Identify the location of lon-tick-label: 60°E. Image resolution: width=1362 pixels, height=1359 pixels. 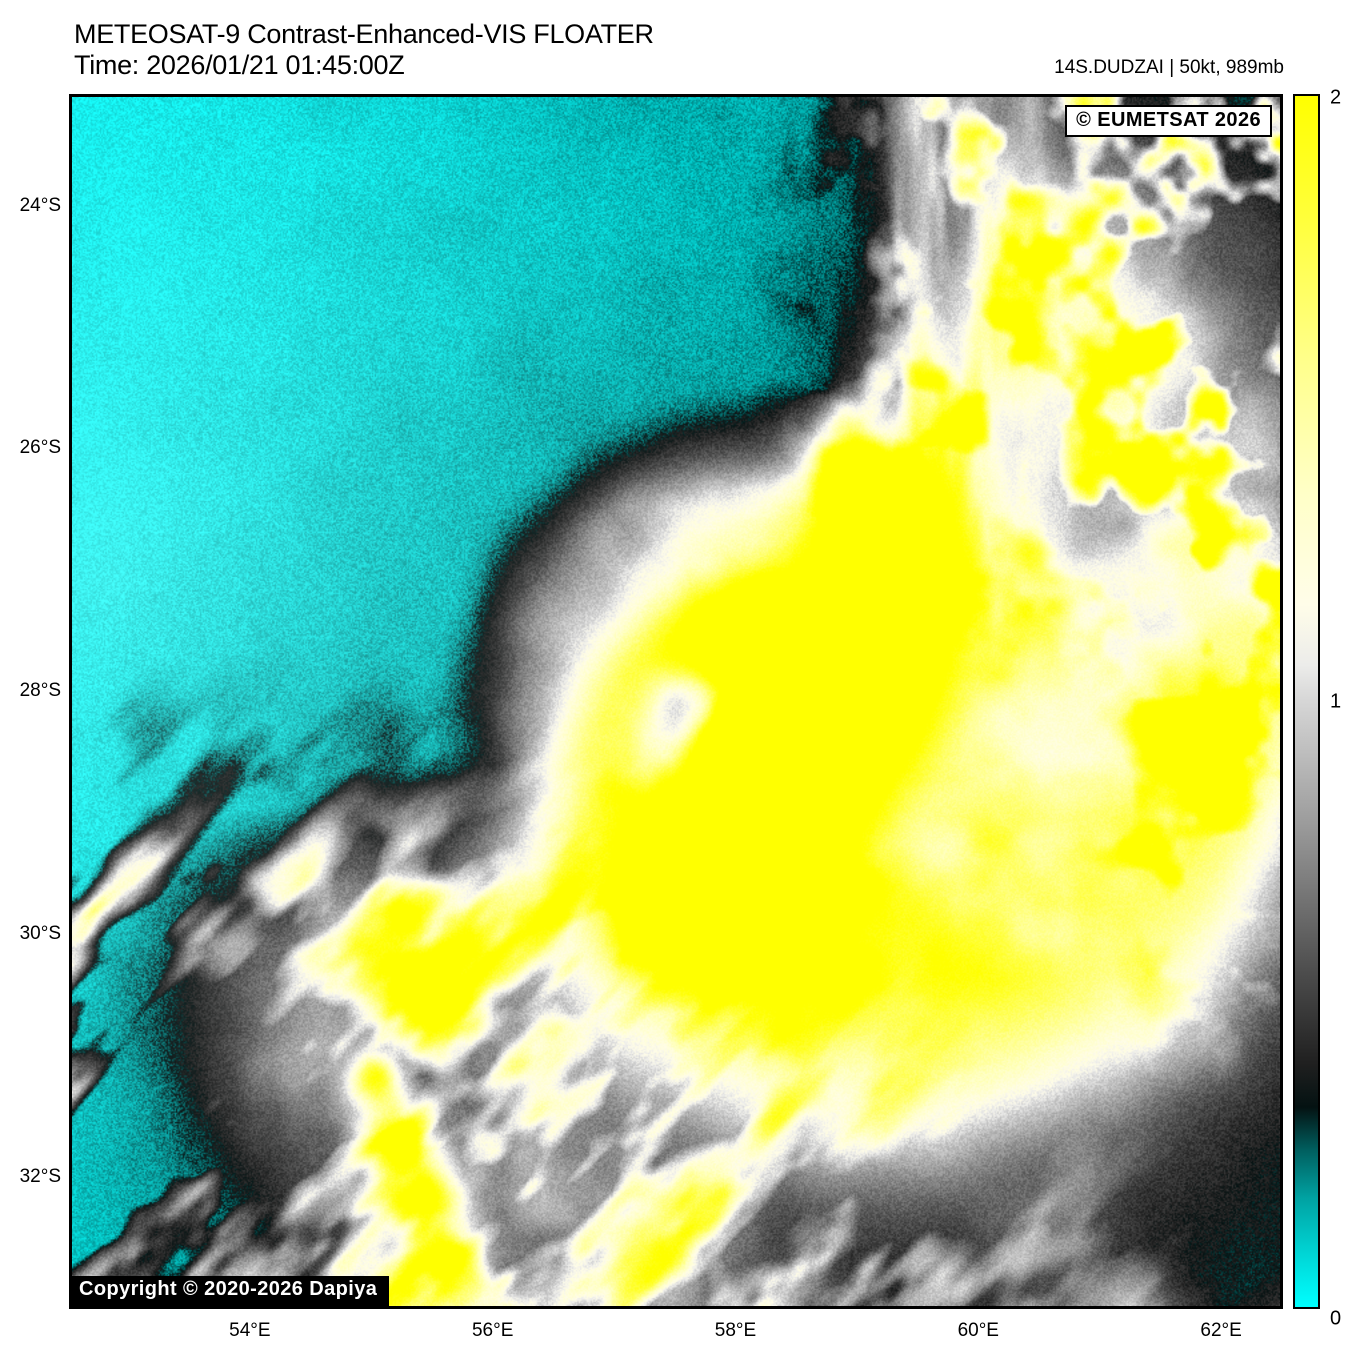
(978, 1330).